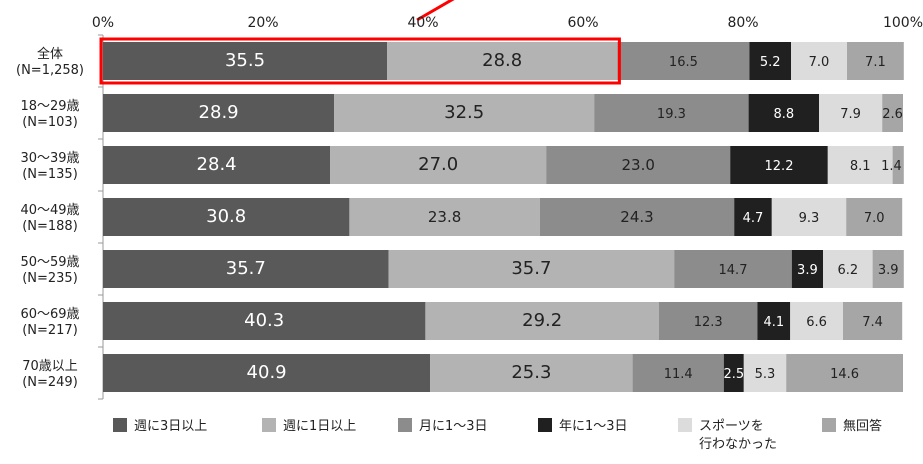  I want to click on data-label: 9.3, so click(809, 218).